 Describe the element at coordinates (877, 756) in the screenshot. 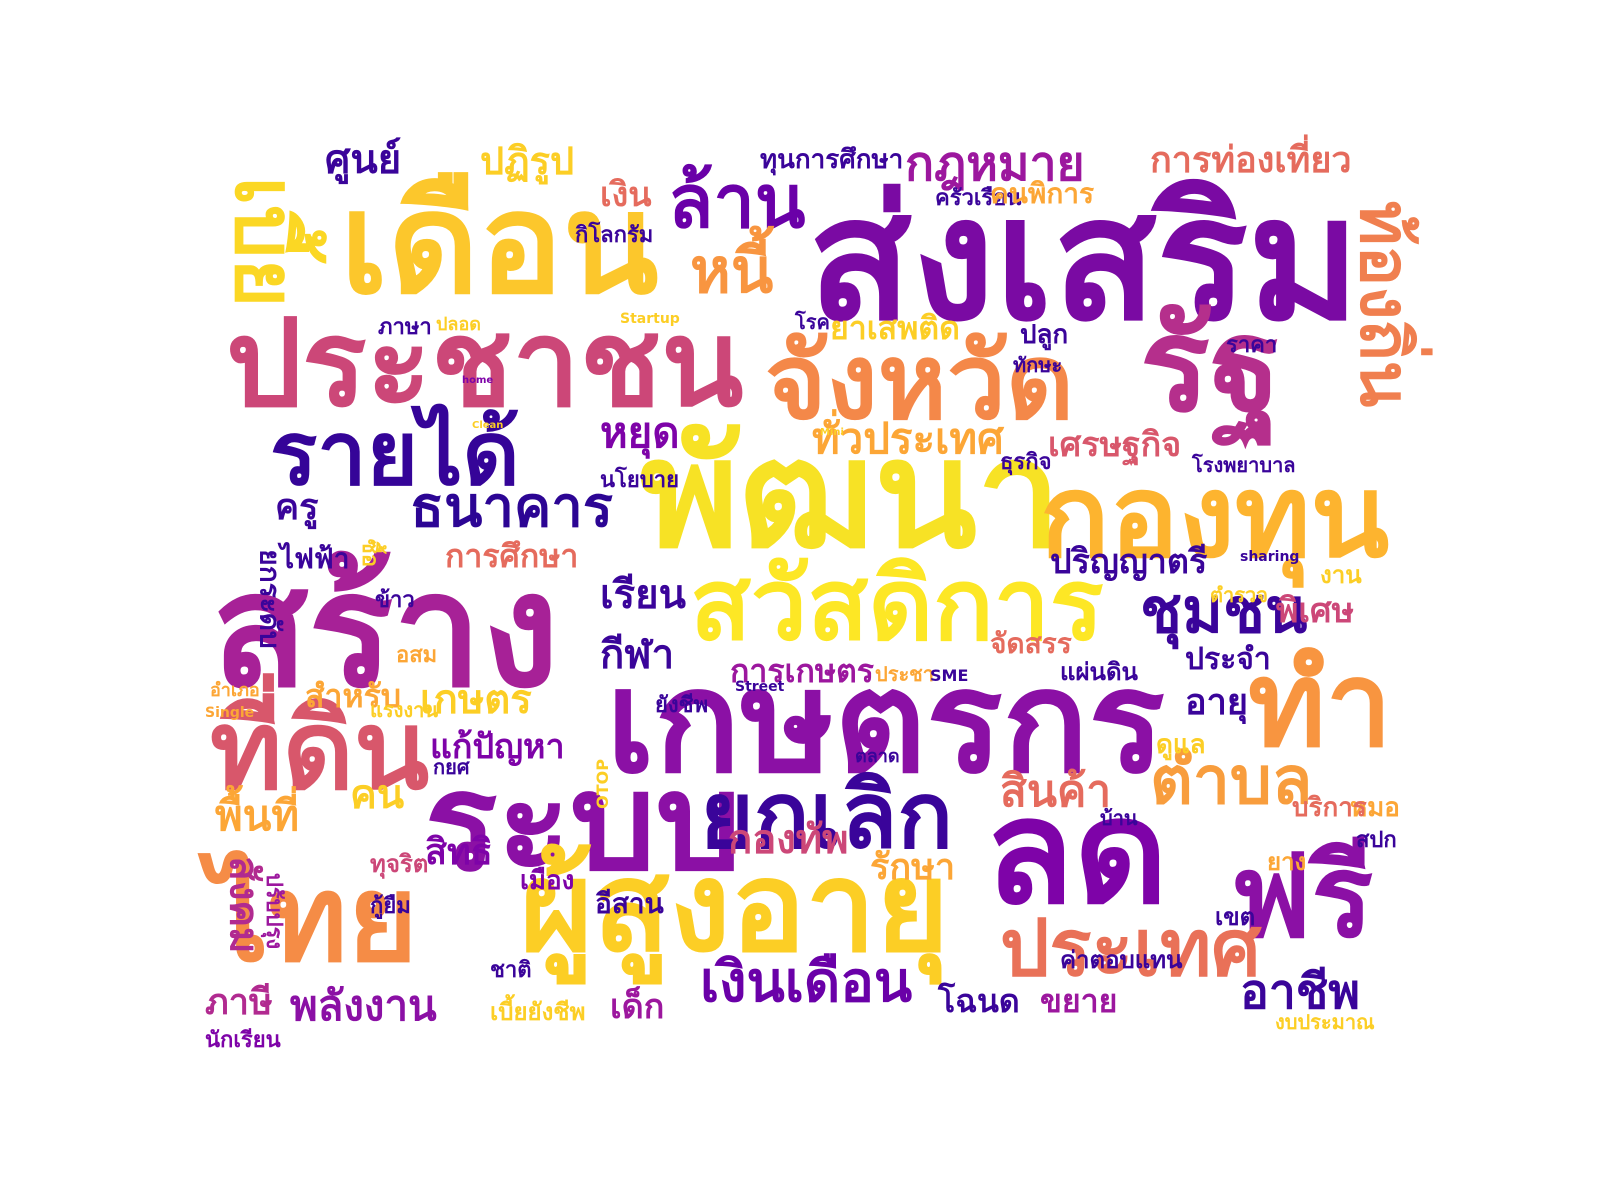

I see `word: ตลาด` at that location.